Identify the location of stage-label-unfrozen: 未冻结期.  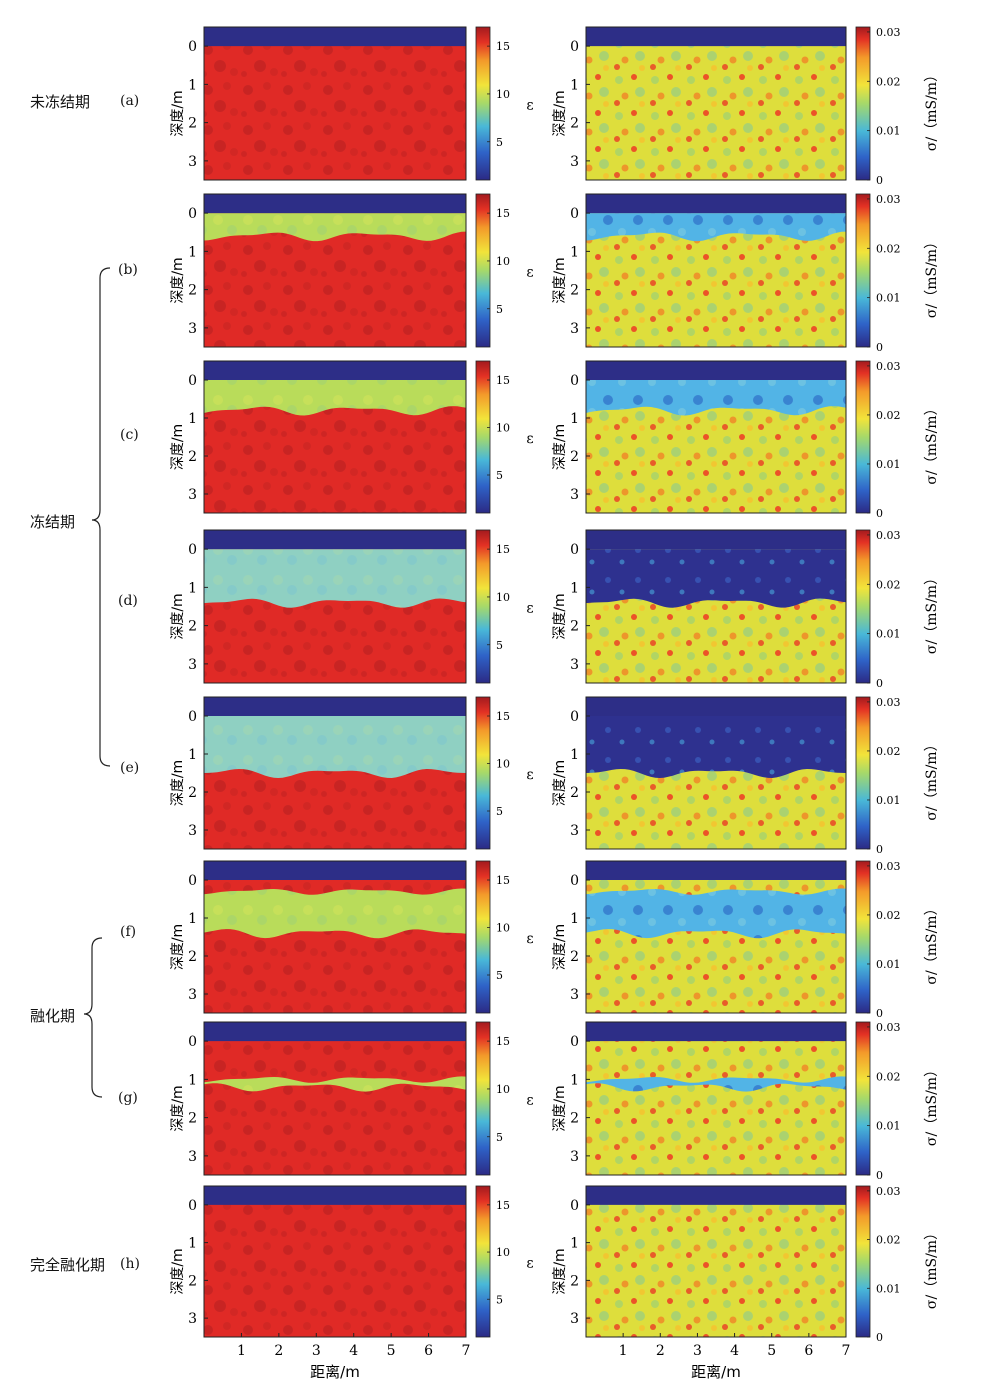
(60, 102).